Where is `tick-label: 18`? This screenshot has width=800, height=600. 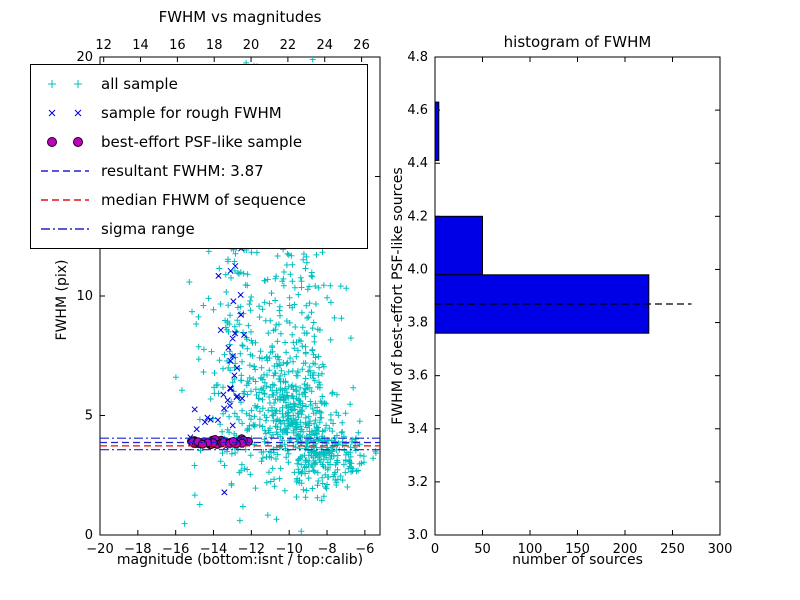
tick-label: 18 is located at coordinates (214, 45).